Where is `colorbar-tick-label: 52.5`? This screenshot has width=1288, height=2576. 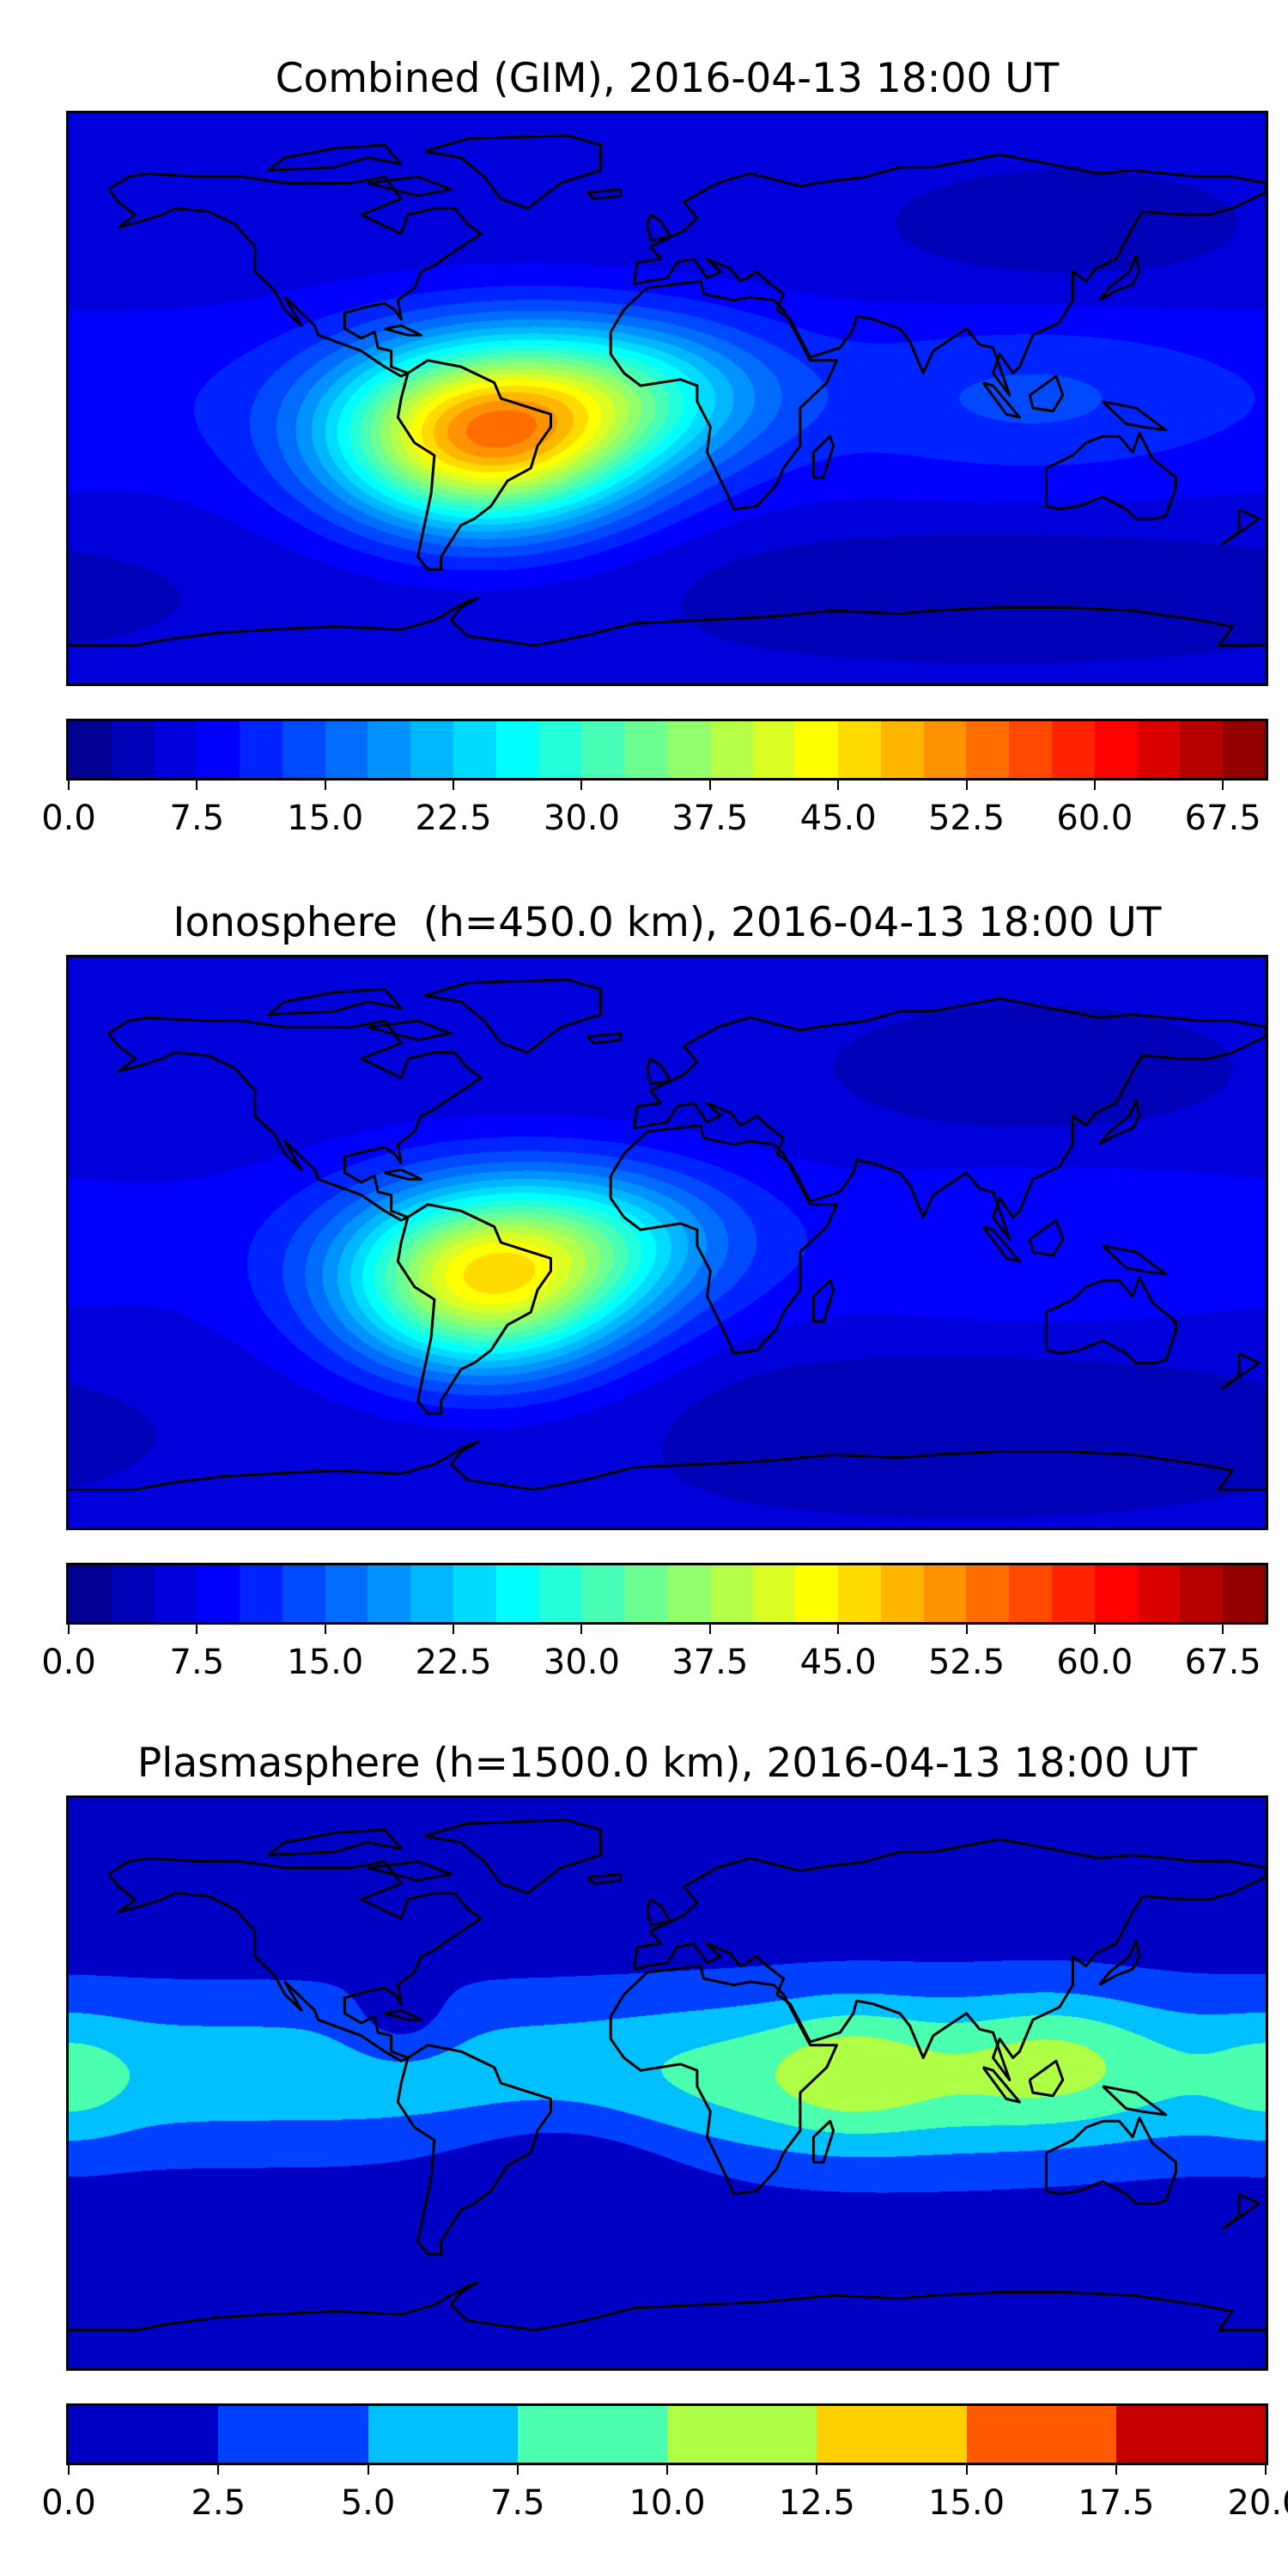
colorbar-tick-label: 52.5 is located at coordinates (966, 1663).